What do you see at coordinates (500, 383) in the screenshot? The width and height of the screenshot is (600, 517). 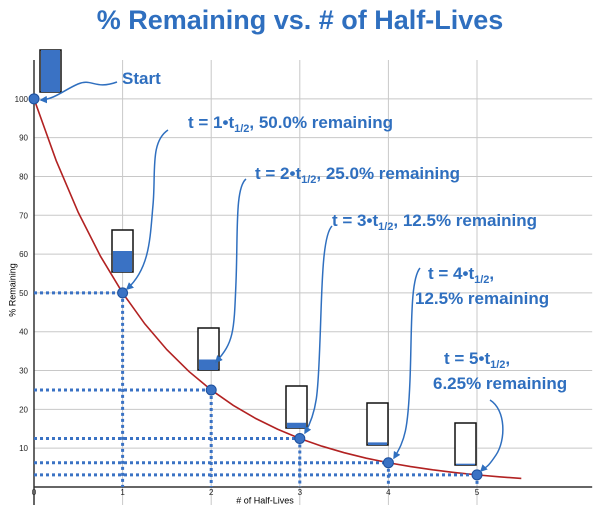 I see `annotation: 6.25% remaining` at bounding box center [500, 383].